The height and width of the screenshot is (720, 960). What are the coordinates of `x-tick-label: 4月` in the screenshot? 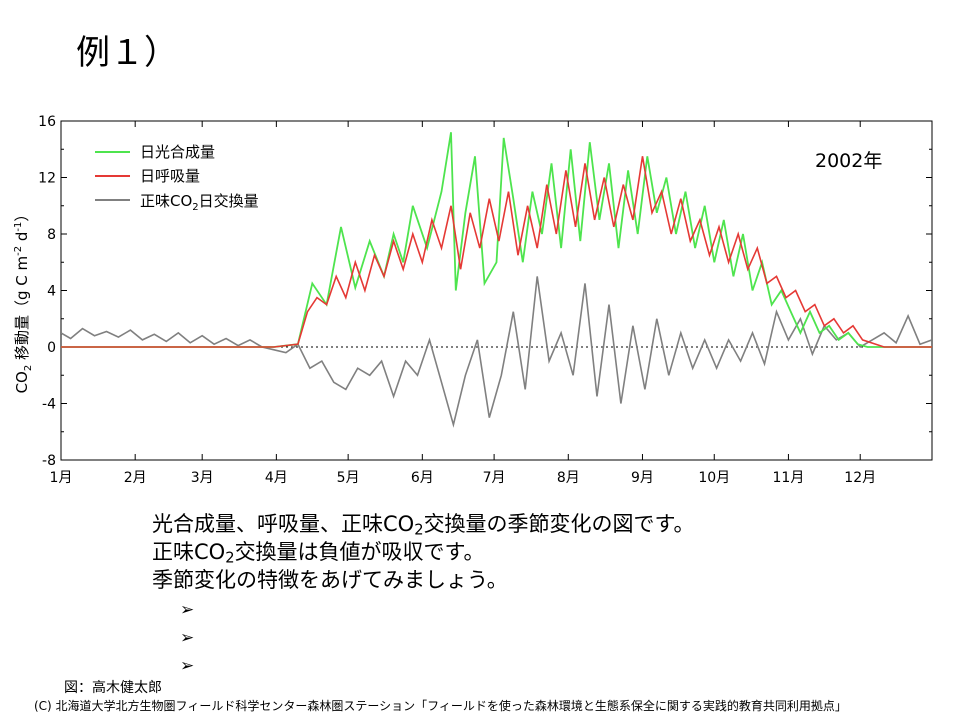 It's located at (276, 478).